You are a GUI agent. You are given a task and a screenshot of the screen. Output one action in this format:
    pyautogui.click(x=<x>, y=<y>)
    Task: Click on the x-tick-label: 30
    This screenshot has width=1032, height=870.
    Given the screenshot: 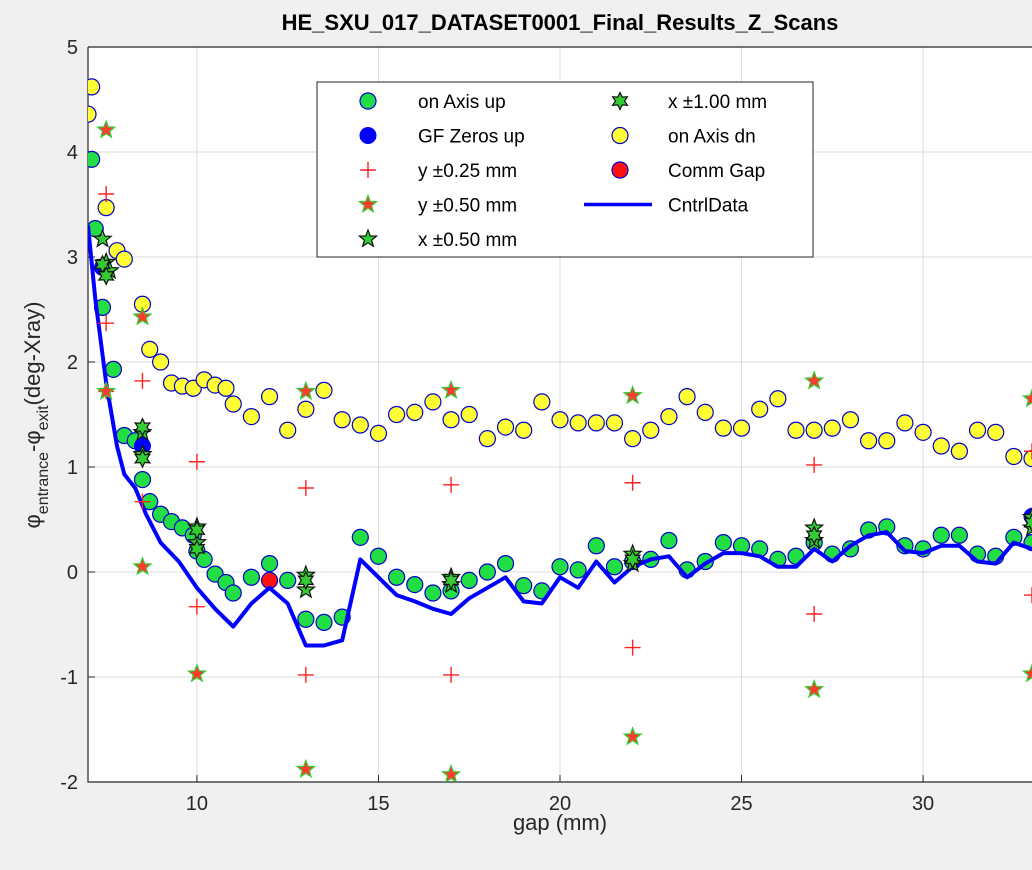 What is the action you would take?
    pyautogui.click(x=923, y=804)
    